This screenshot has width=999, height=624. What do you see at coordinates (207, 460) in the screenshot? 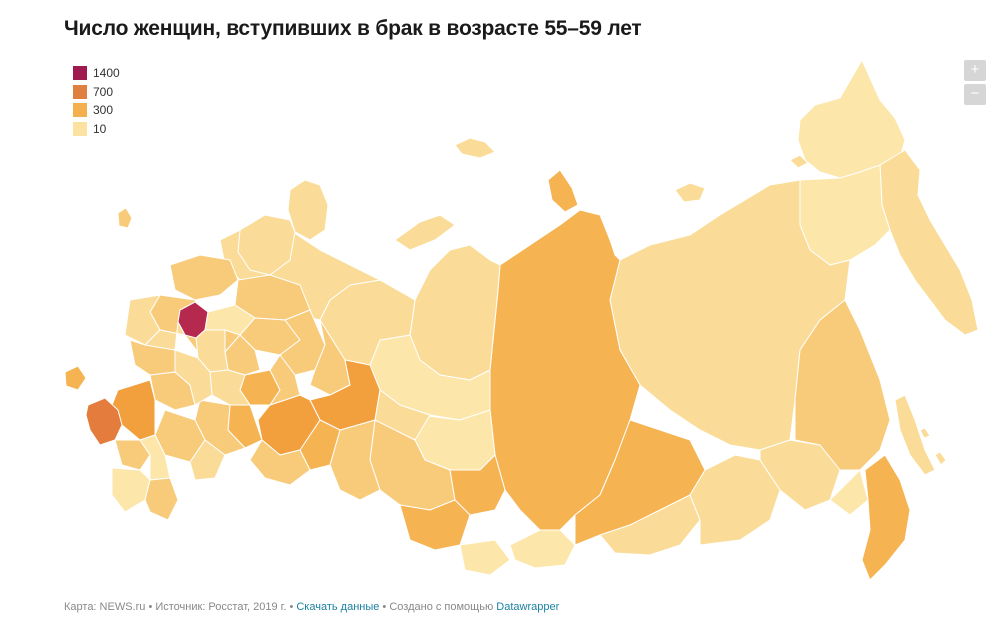
I see `region-astrakhan` at bounding box center [207, 460].